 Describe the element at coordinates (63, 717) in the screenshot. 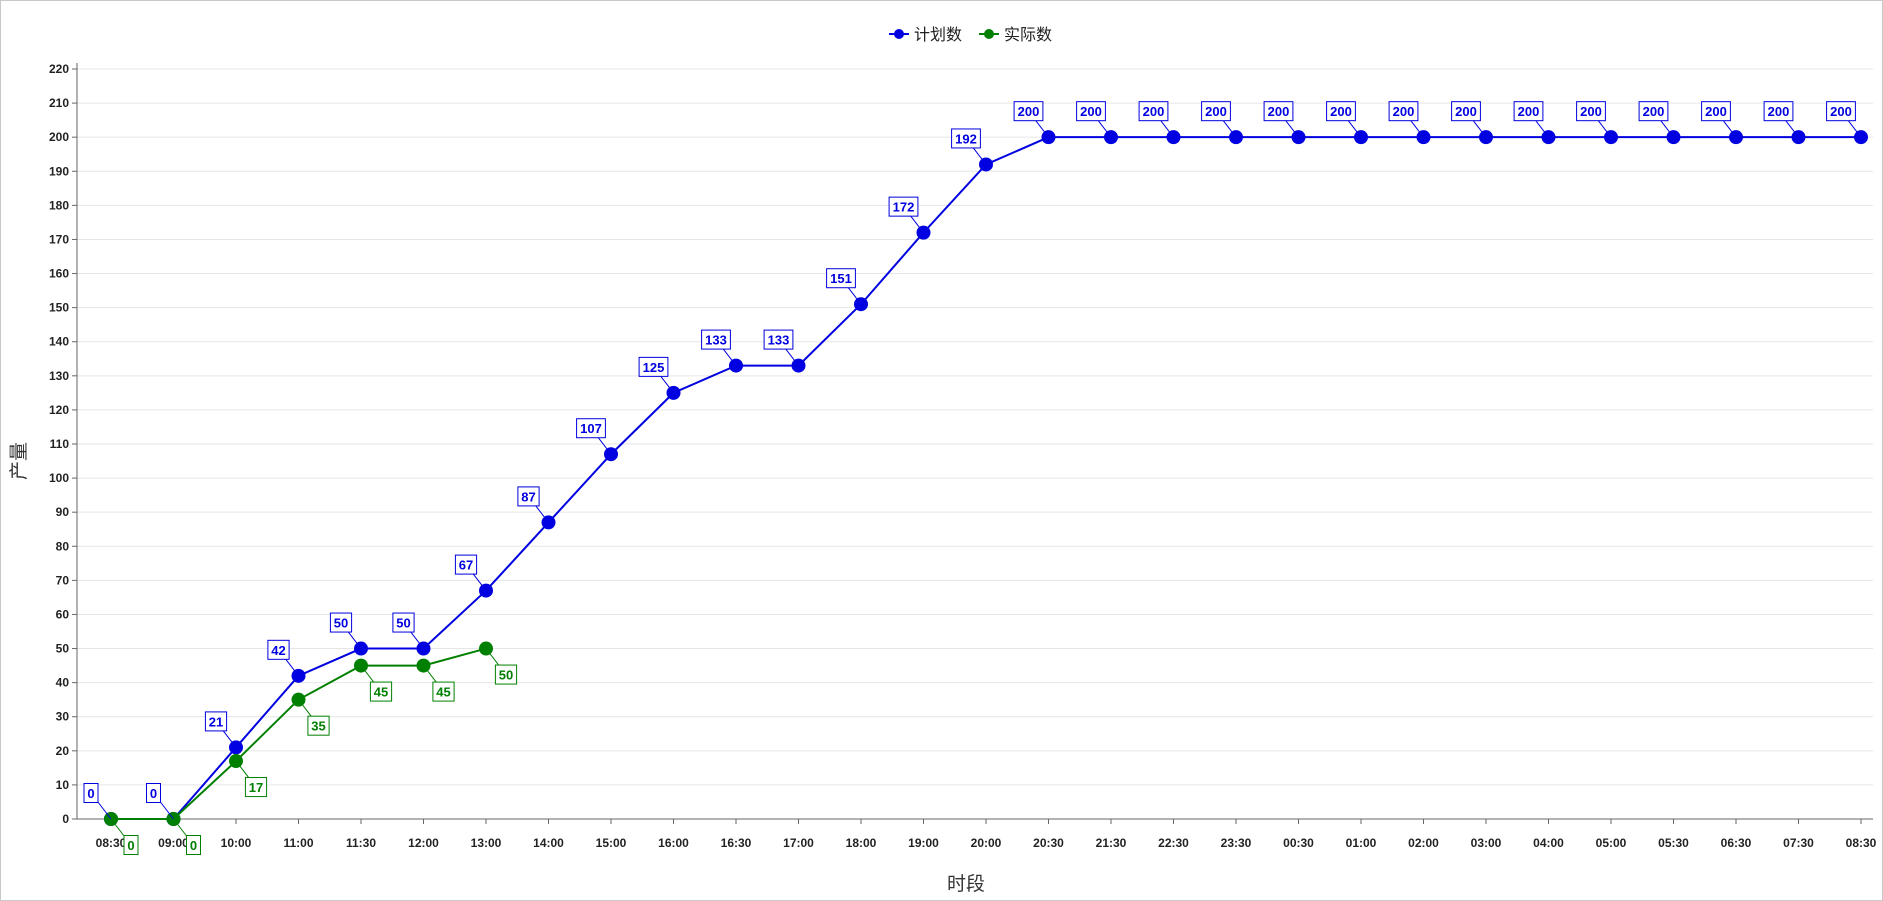

I see `y-tick-label: 30` at that location.